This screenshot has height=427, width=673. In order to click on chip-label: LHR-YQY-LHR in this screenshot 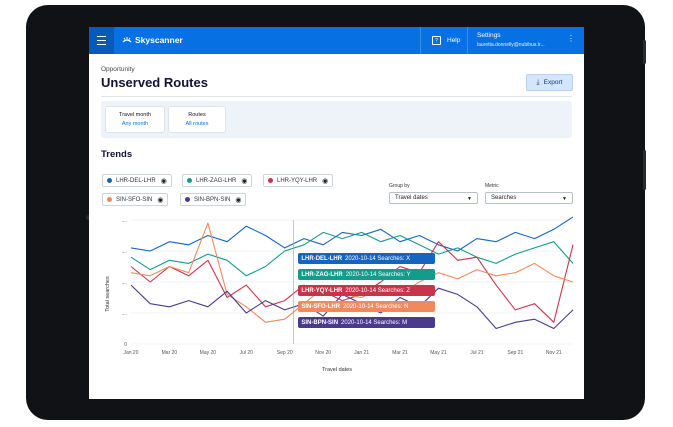, I will do `click(297, 180)`.